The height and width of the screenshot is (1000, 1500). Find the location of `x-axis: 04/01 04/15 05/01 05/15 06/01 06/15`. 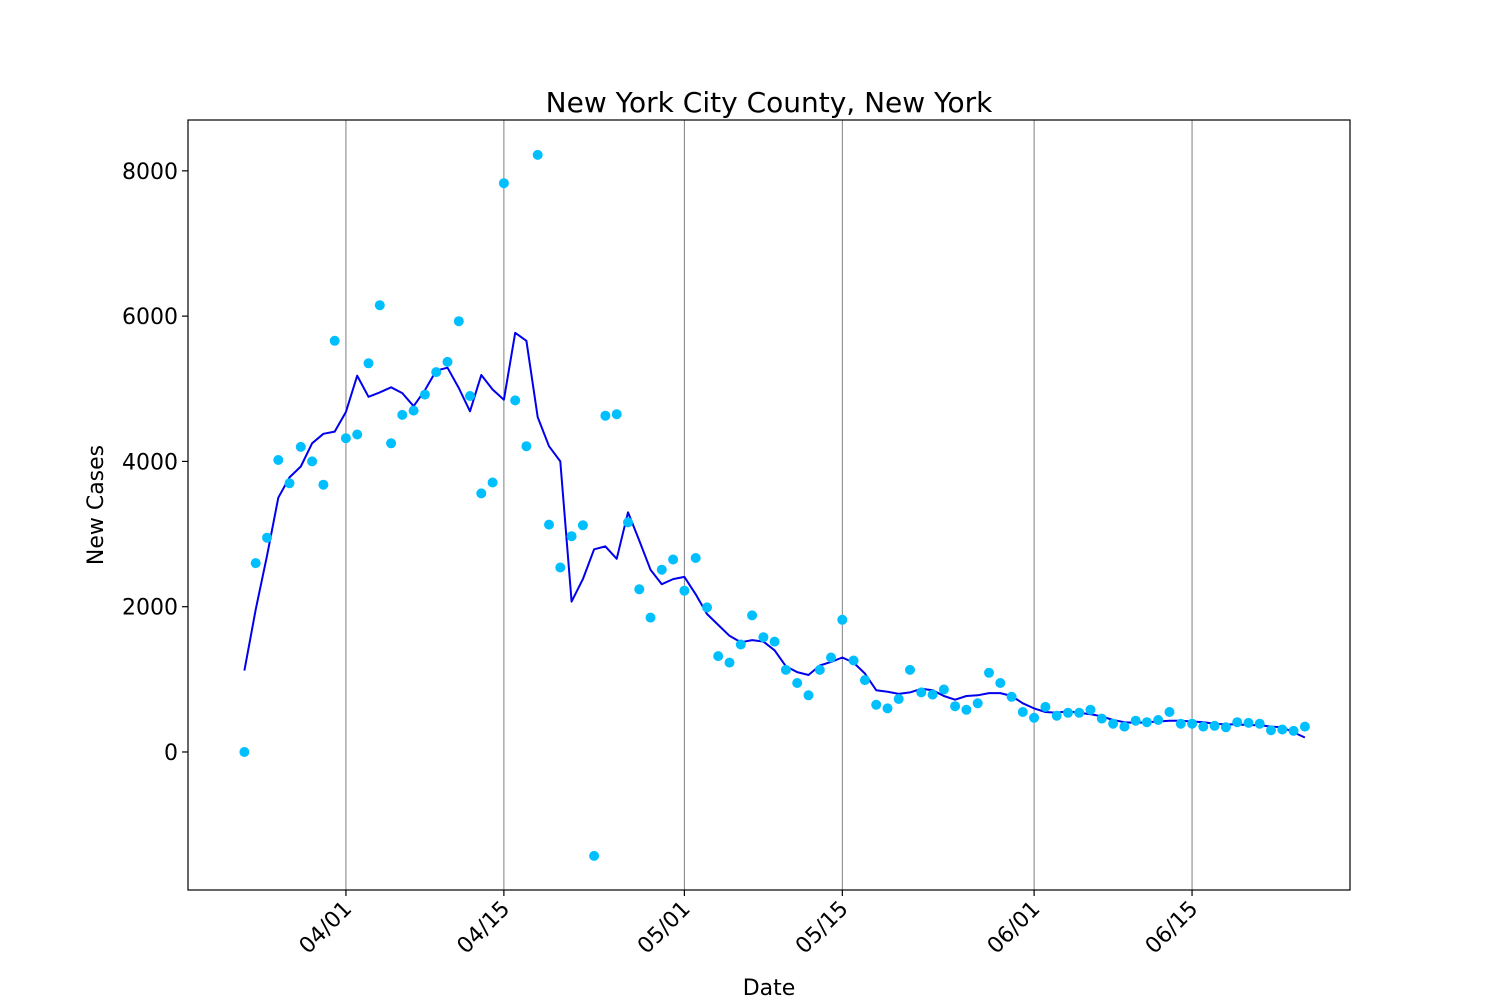

x-axis: 04/01 04/15 05/01 05/15 06/01 06/15 is located at coordinates (749, 925).